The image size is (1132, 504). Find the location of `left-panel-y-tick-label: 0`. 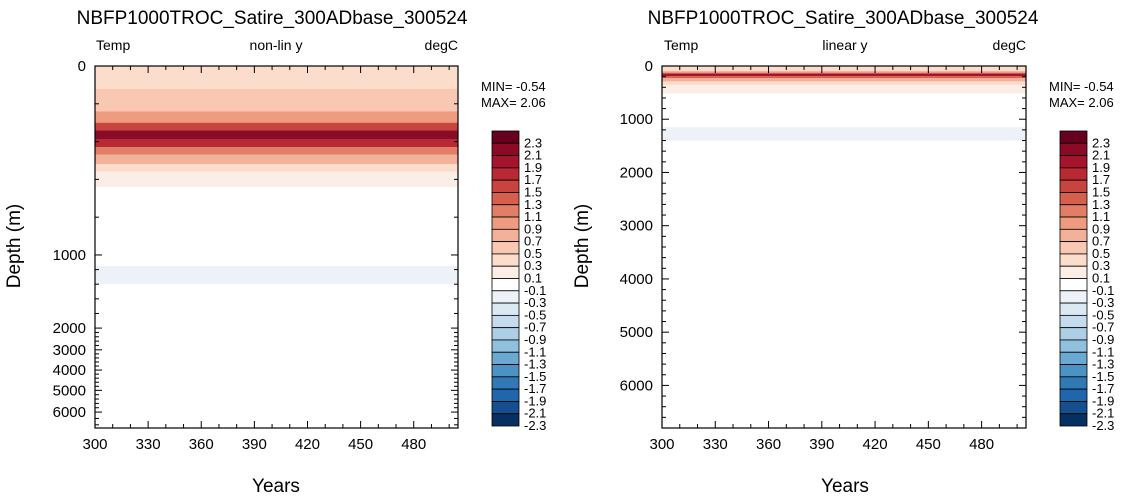

left-panel-y-tick-label: 0 is located at coordinates (82, 66).